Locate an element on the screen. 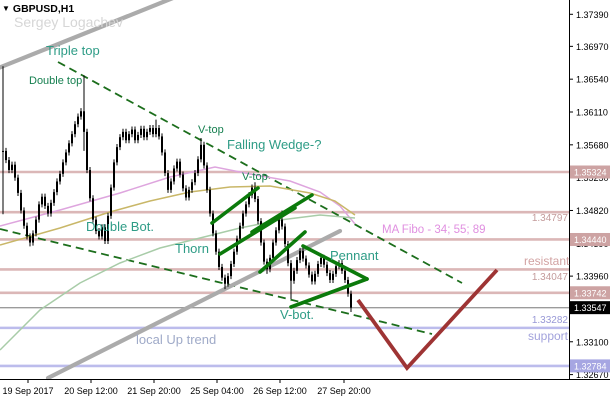  svg-text: 1.36540 is located at coordinates (592, 80).